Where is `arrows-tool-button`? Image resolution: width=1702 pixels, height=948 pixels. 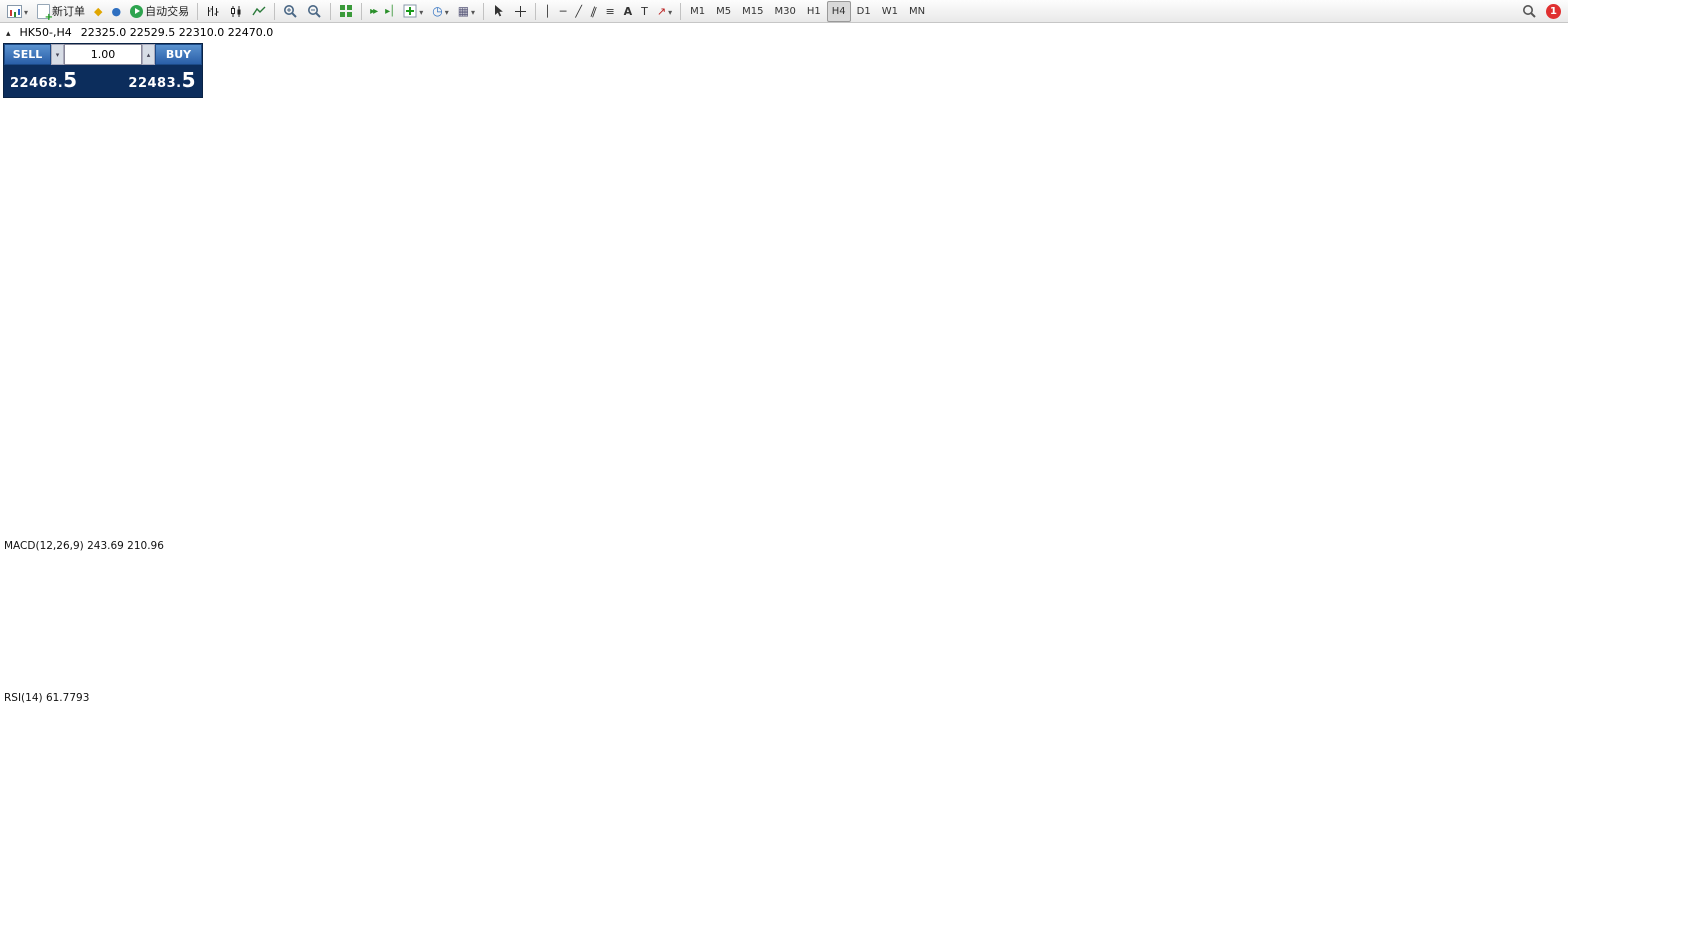
arrows-tool-button is located at coordinates (664, 11).